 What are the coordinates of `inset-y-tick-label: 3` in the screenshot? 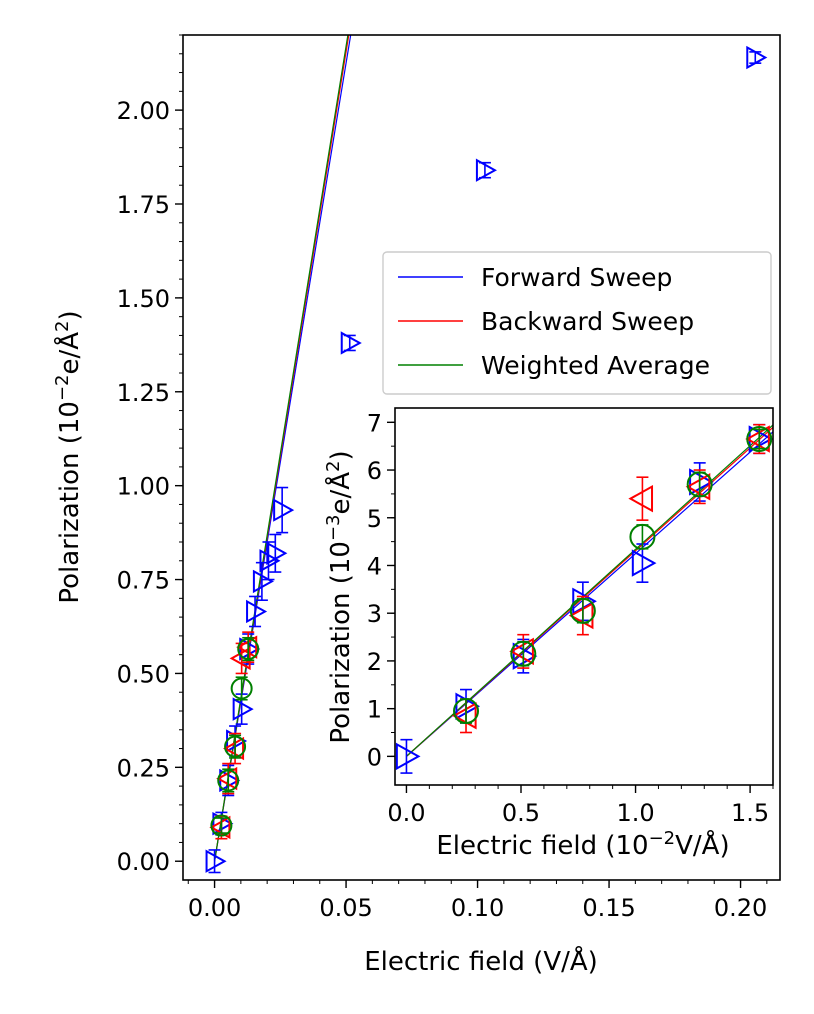 It's located at (374, 614).